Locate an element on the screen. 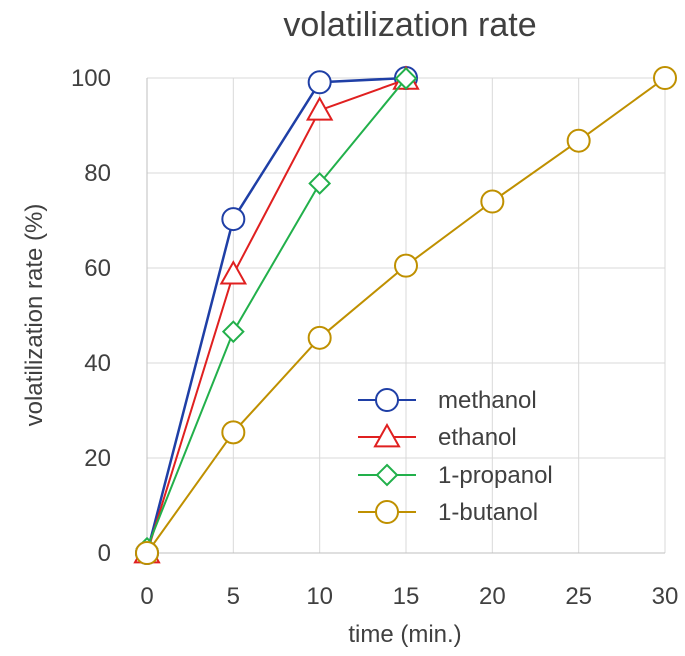 This screenshot has height=656, width=685. y-axis-ticks: 0 20 40 60 80 100 is located at coordinates (91, 316).